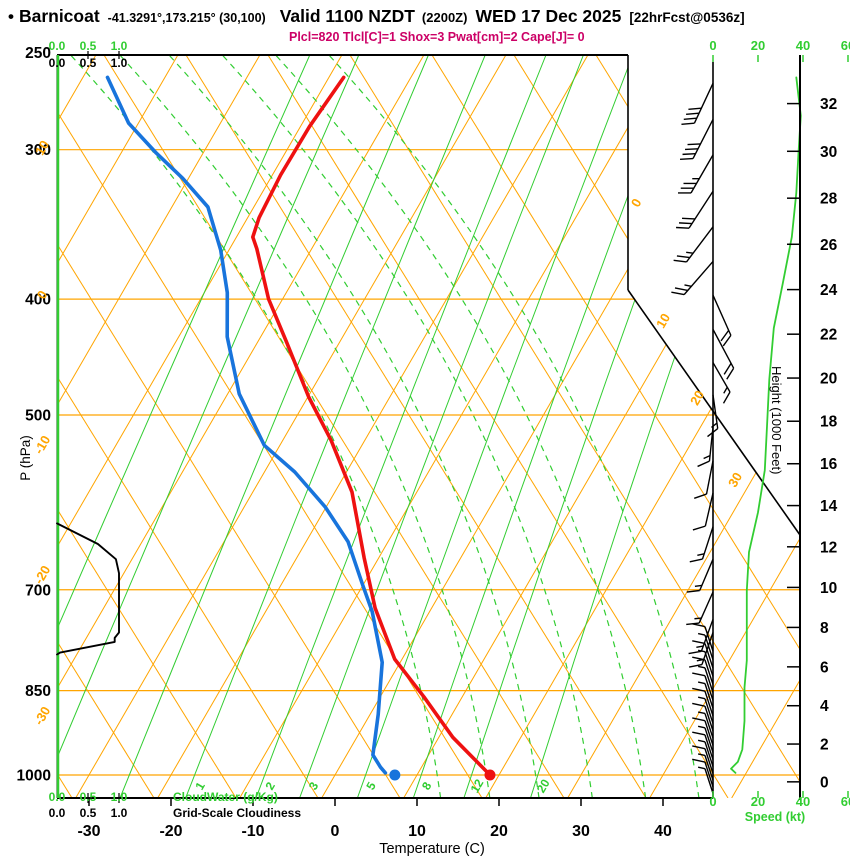  I want to click on temperature-tick-label: 30, so click(581, 831).